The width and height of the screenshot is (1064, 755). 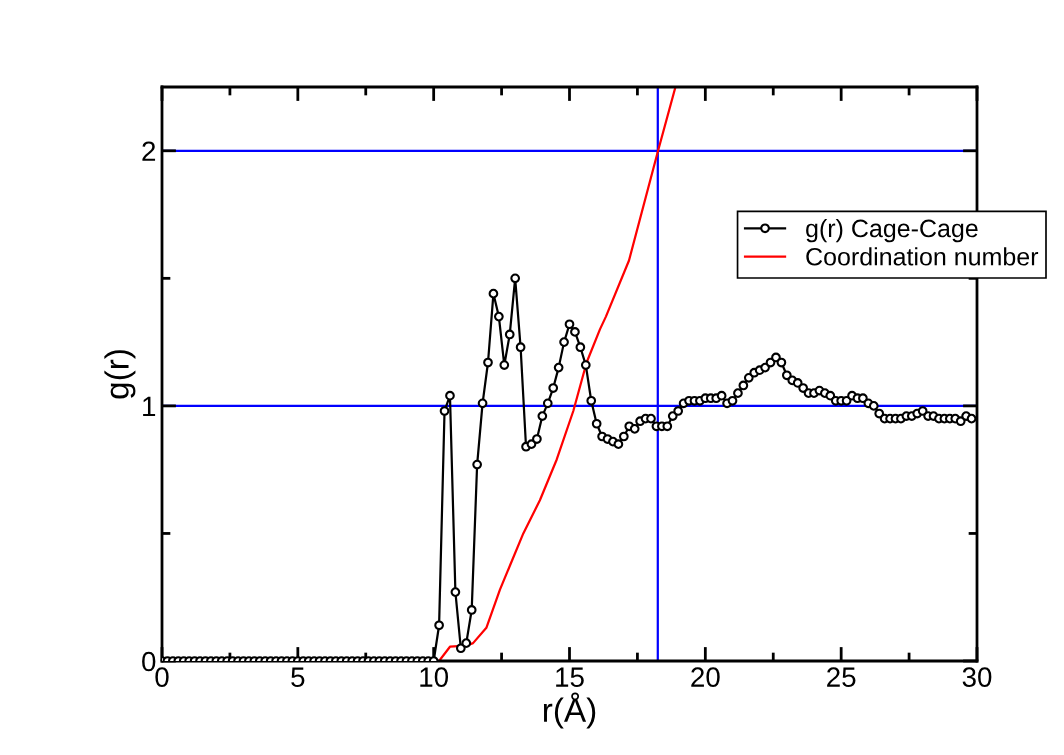 I want to click on x-tick-label: 5, so click(x=298, y=677).